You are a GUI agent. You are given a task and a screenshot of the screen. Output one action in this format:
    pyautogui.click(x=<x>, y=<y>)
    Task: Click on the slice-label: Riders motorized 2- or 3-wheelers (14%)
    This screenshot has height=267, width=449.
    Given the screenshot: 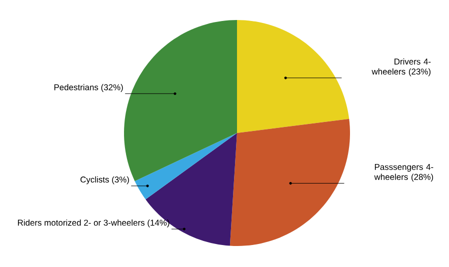 What is the action you would take?
    pyautogui.click(x=94, y=223)
    